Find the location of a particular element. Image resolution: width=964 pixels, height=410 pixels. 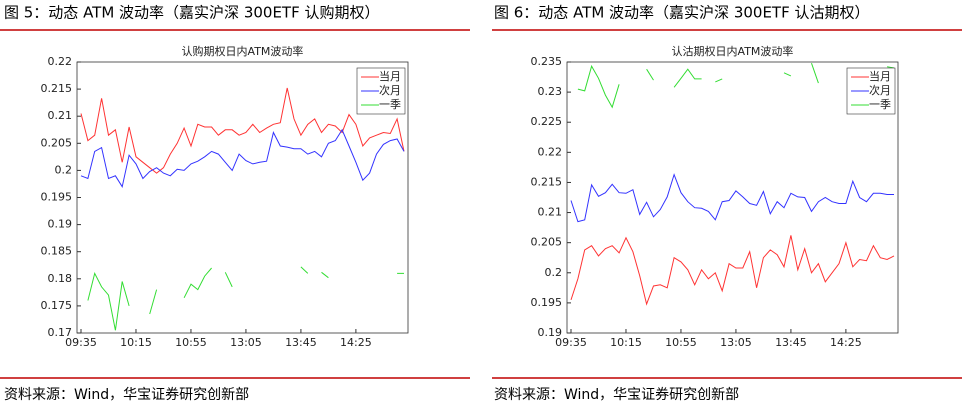

chart-title: 认沽期权日内ATM波动率 is located at coordinates (733, 51).